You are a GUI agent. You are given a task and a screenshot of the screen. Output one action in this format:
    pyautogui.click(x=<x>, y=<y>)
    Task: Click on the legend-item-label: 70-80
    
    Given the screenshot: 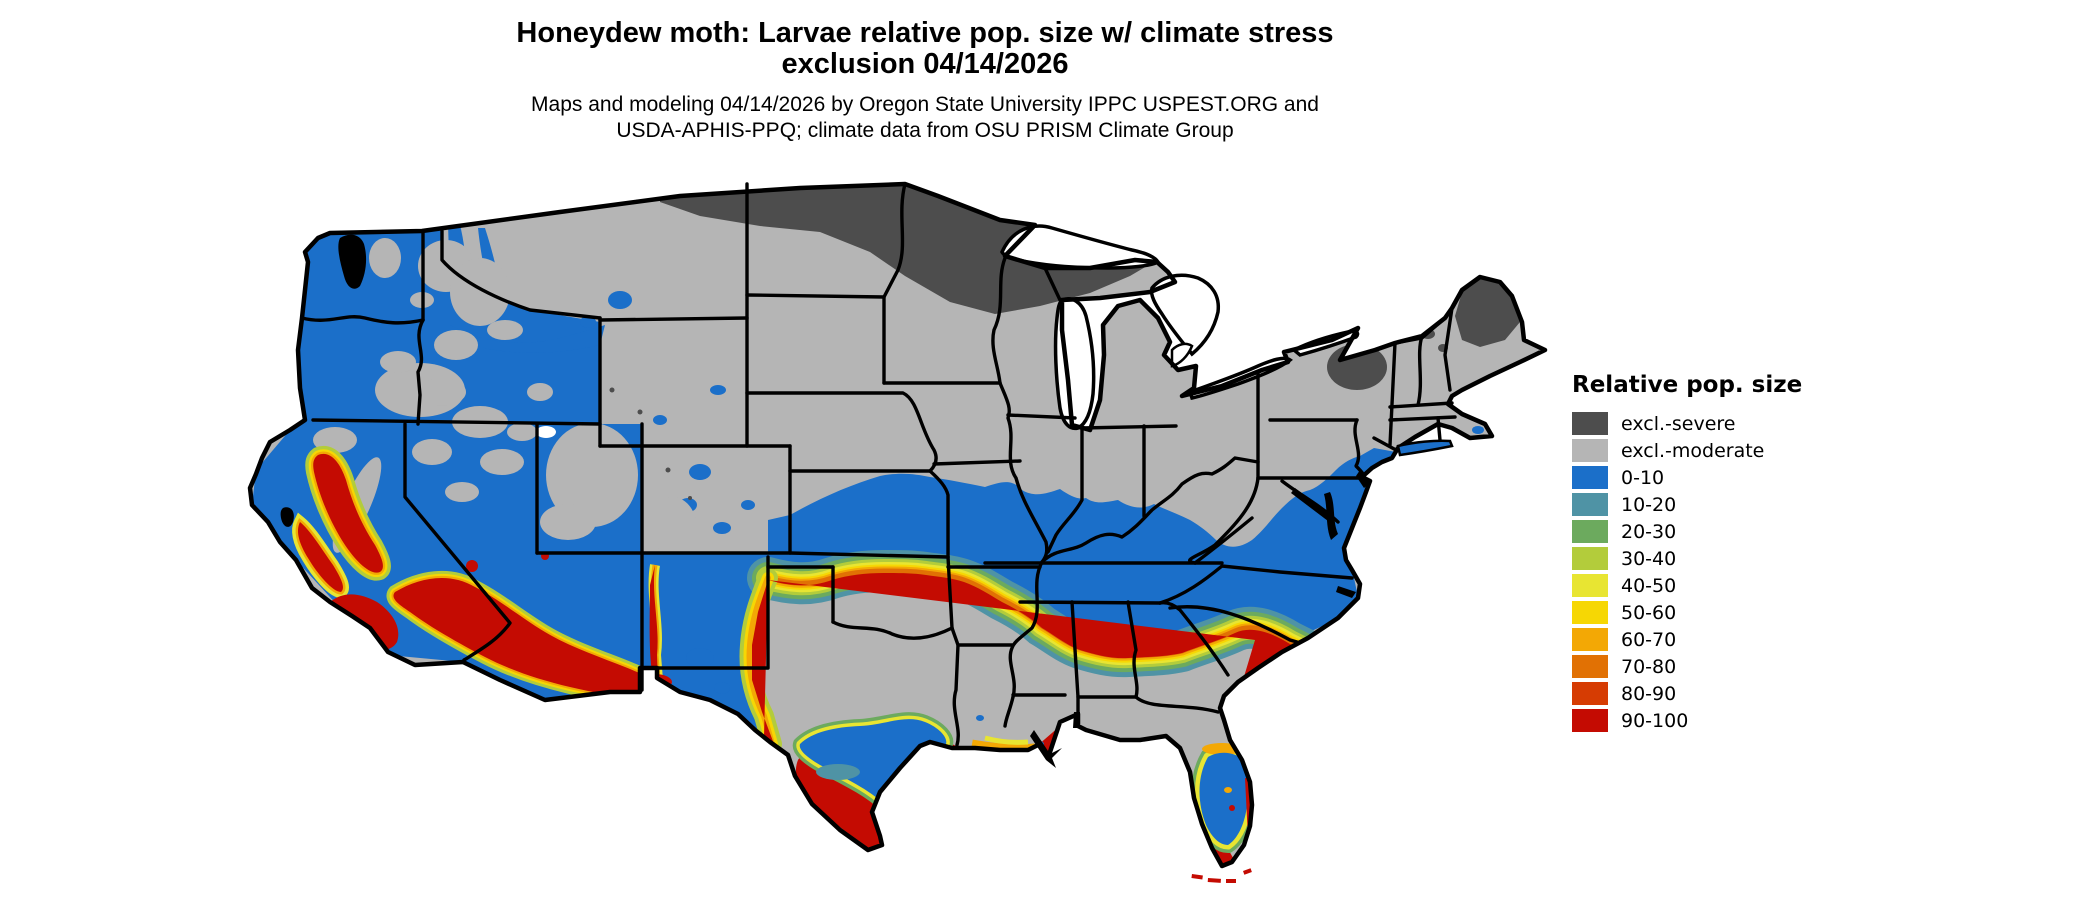 What is the action you would take?
    pyautogui.click(x=1649, y=666)
    